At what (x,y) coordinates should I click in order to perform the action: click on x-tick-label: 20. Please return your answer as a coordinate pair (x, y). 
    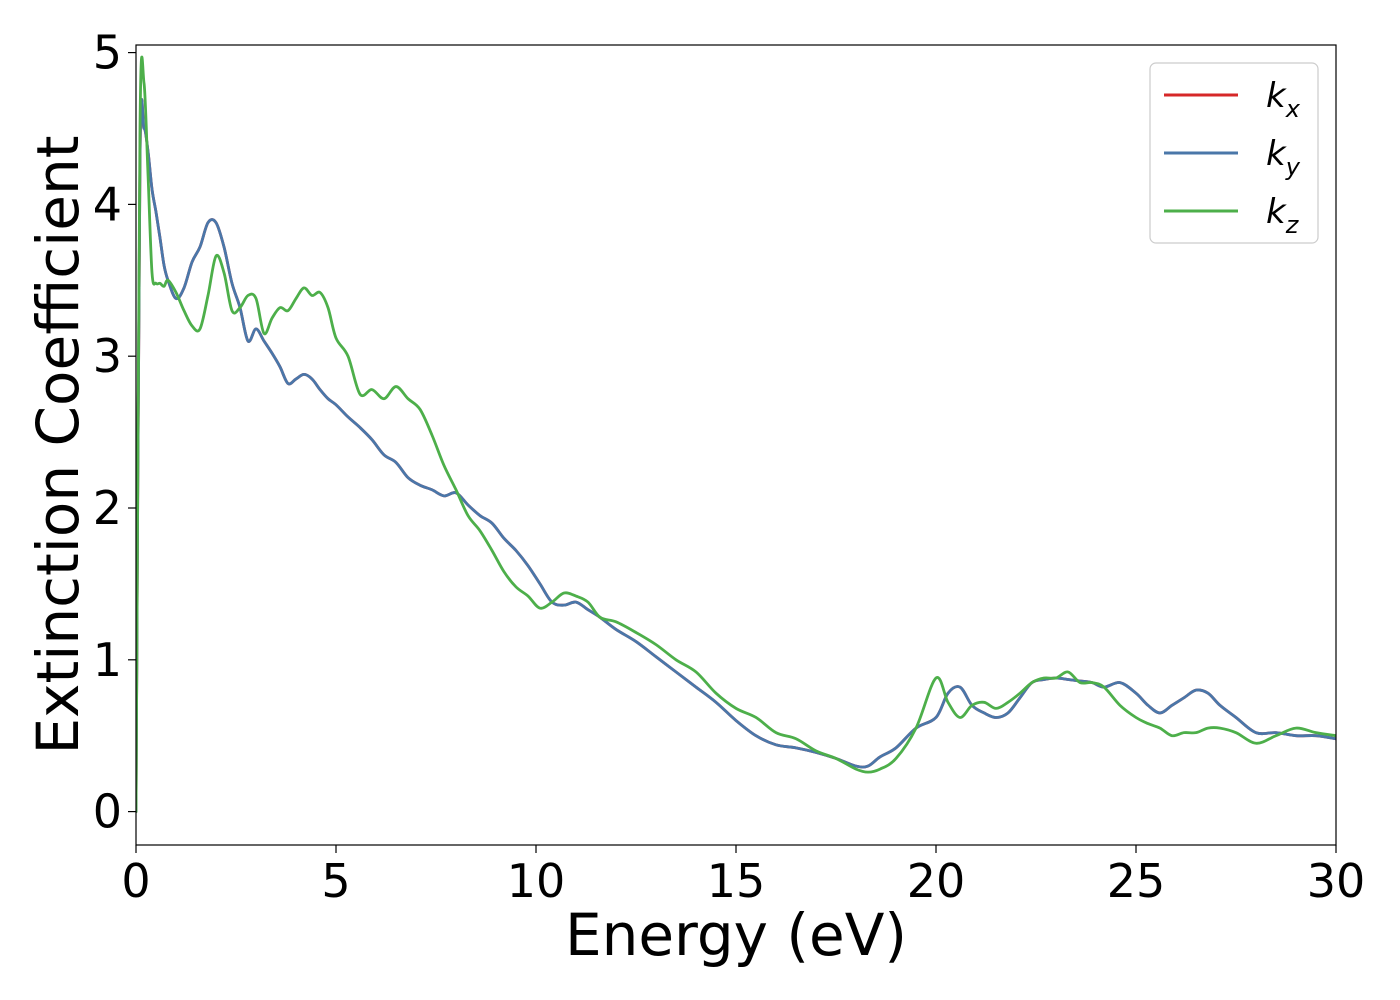
    Looking at the image, I should click on (936, 881).